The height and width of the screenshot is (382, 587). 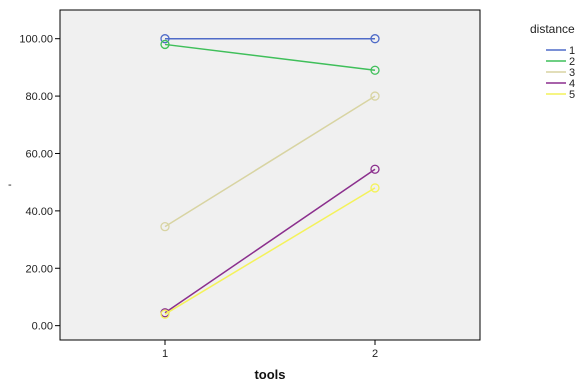 What do you see at coordinates (36, 40) in the screenshot?
I see `y-tick-label: 100.00` at bounding box center [36, 40].